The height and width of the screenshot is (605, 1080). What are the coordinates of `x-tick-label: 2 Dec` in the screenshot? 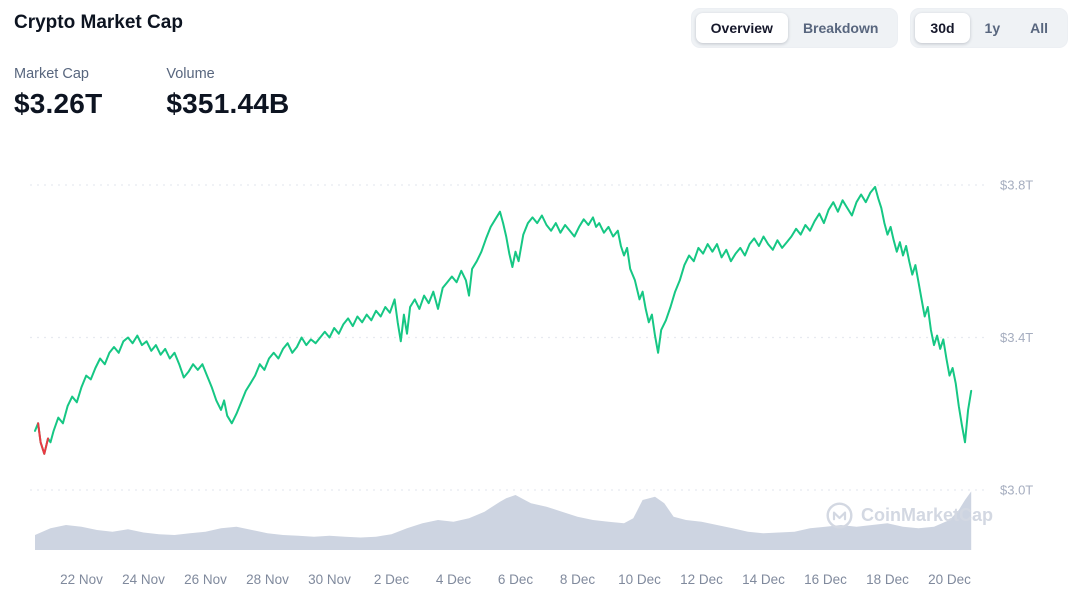 It's located at (392, 579).